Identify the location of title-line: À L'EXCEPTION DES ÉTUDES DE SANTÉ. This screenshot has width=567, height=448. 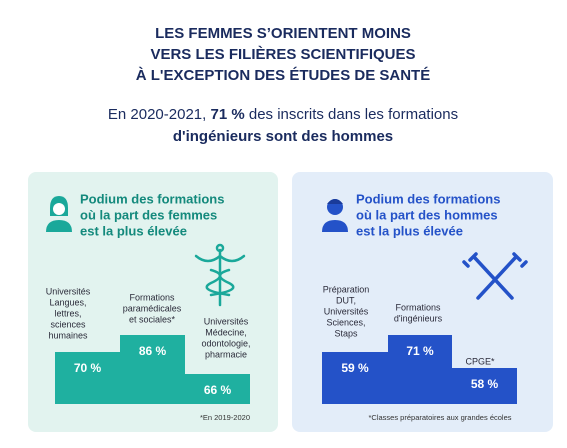
(283, 75).